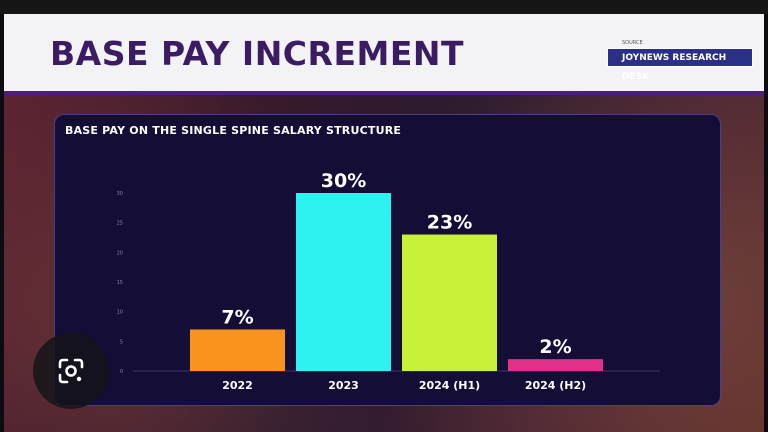 This screenshot has height=432, width=768. Describe the element at coordinates (237, 317) in the screenshot. I see `bar-value-label: 7%` at that location.